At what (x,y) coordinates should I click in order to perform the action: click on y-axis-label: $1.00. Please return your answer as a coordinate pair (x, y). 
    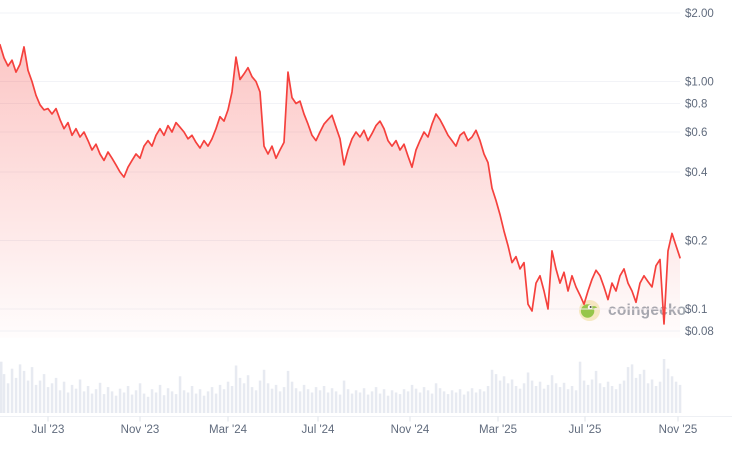
    Looking at the image, I should click on (699, 83).